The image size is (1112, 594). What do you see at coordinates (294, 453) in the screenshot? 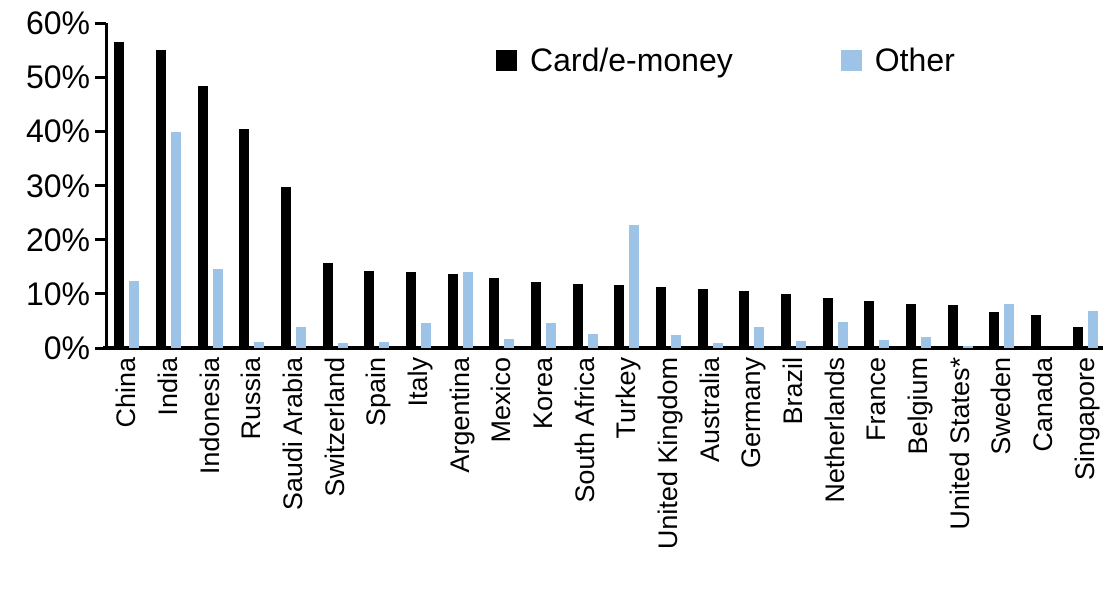
I see `x-label-cell: Saudi Arabia` at bounding box center [294, 453].